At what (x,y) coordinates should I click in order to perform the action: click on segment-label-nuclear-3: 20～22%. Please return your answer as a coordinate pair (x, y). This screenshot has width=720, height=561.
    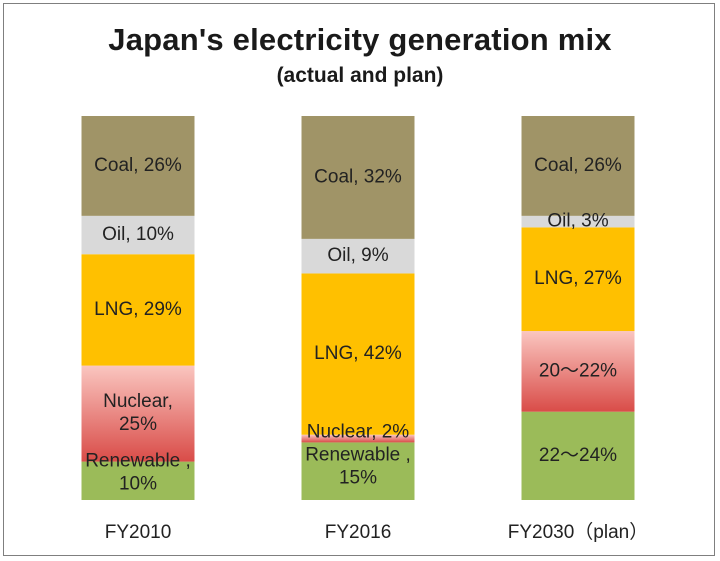
    Looking at the image, I should click on (578, 370).